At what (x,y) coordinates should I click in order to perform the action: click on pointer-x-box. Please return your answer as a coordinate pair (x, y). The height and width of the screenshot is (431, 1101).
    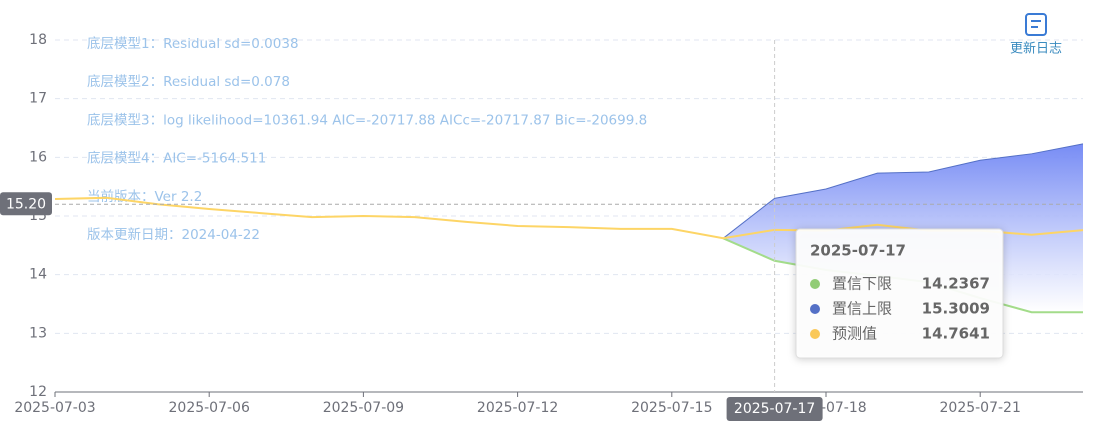
    Looking at the image, I should click on (774, 409).